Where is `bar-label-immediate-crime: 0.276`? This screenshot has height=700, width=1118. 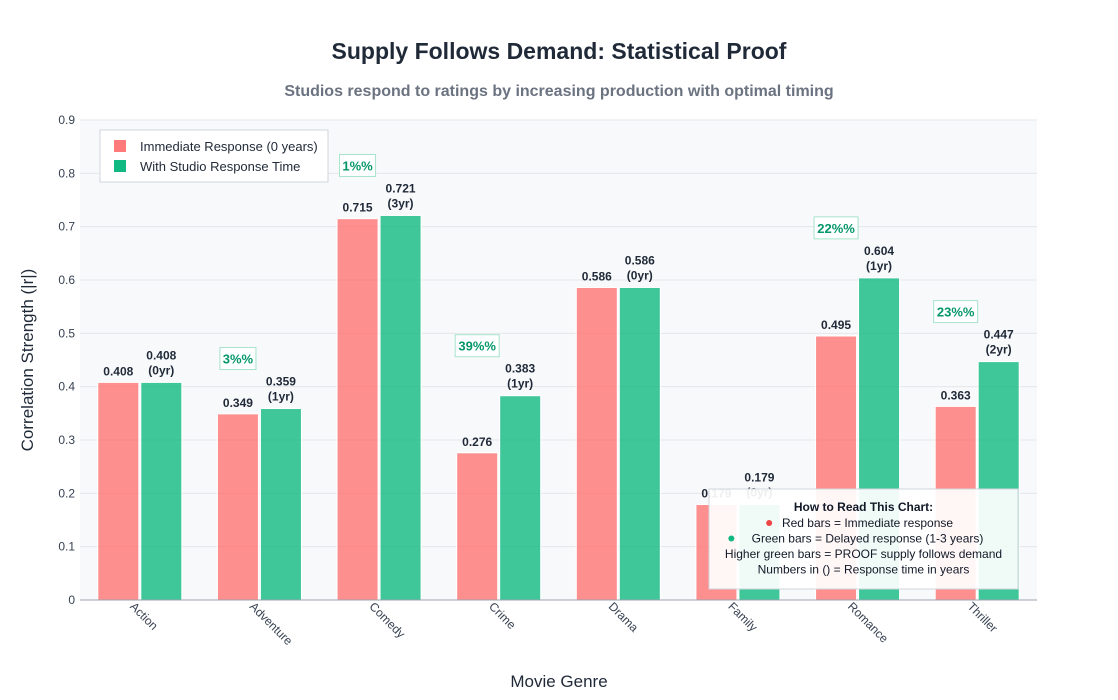
bar-label-immediate-crime: 0.276 is located at coordinates (477, 442).